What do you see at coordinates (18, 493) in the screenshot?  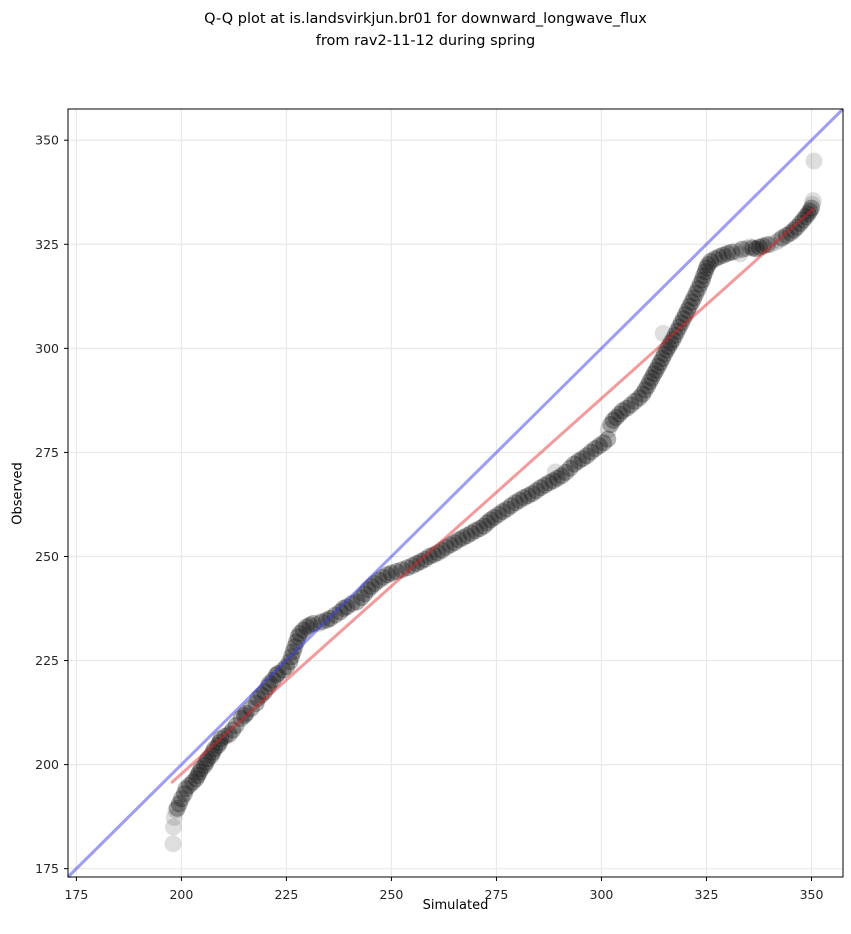 I see `y-axis-label: Observed` at bounding box center [18, 493].